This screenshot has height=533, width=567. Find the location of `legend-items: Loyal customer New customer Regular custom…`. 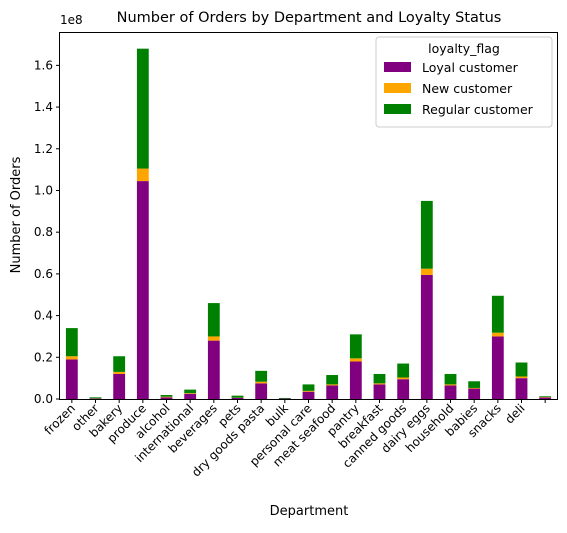

legend-items: Loyal customer New customer Regular custom… is located at coordinates (459, 88).